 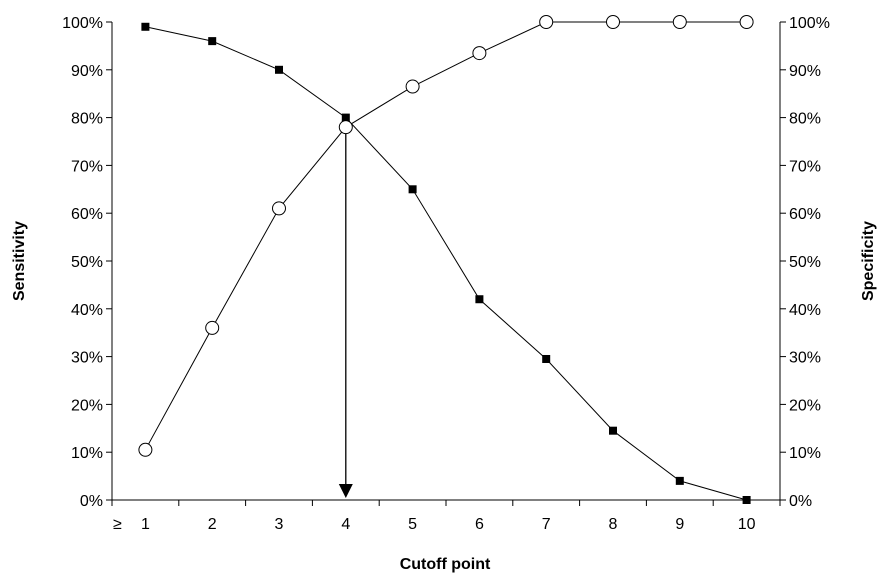 What do you see at coordinates (809, 23) in the screenshot?
I see `right-y-tick-label: 100%` at bounding box center [809, 23].